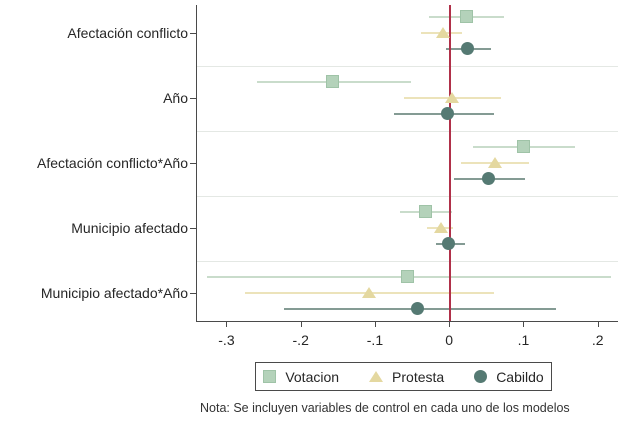 This screenshot has width=627, height=424. Describe the element at coordinates (270, 376) in the screenshot. I see `legend-square-marker-icon` at that location.